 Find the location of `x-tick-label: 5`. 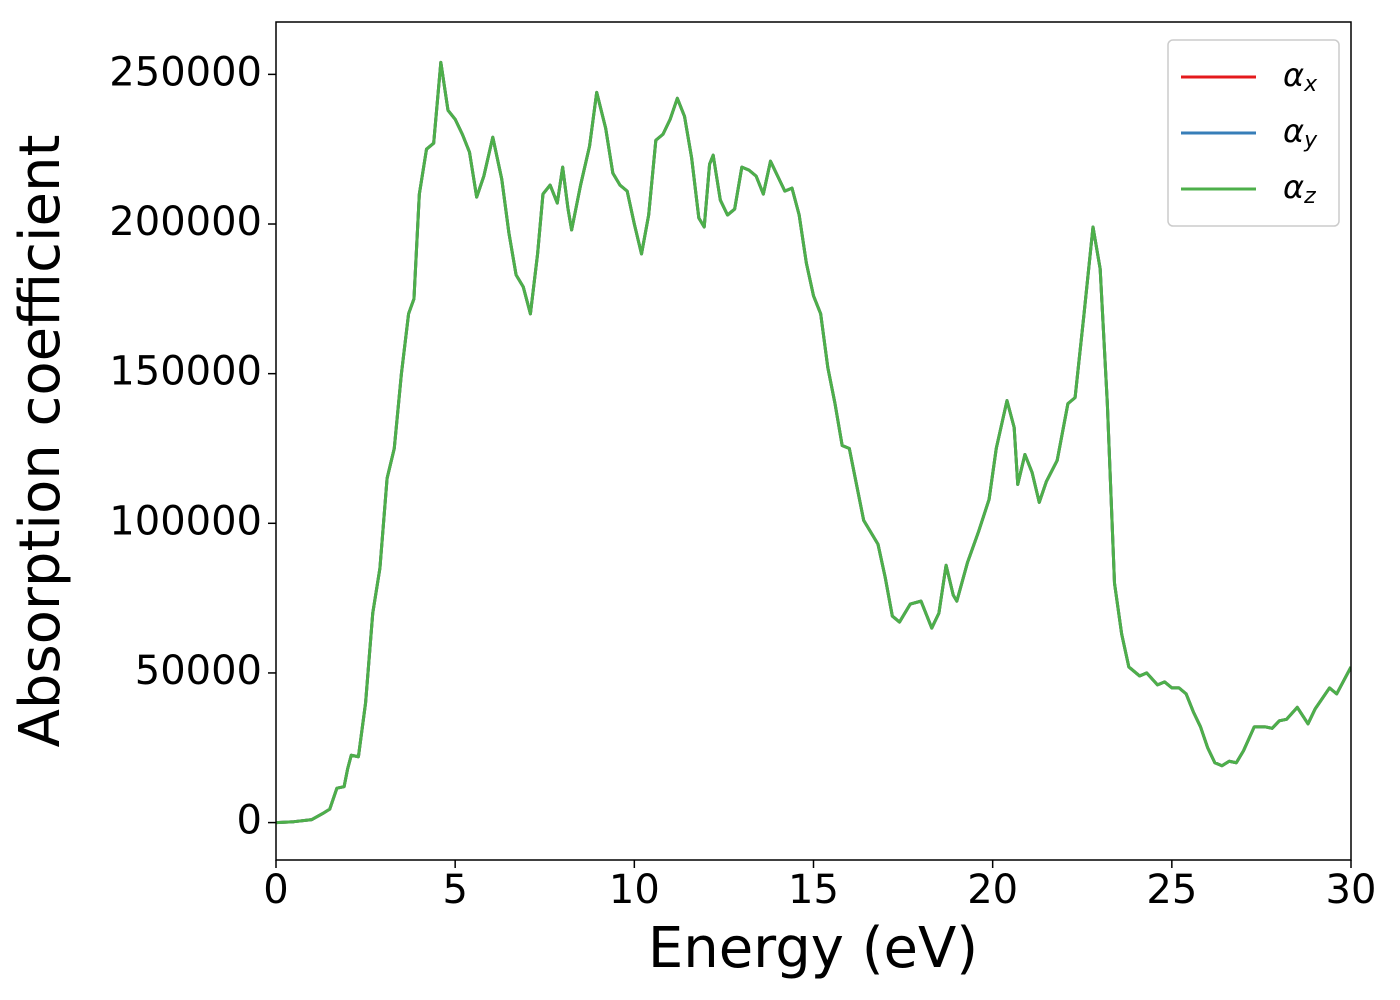

x-tick-label: 5 is located at coordinates (454, 890).